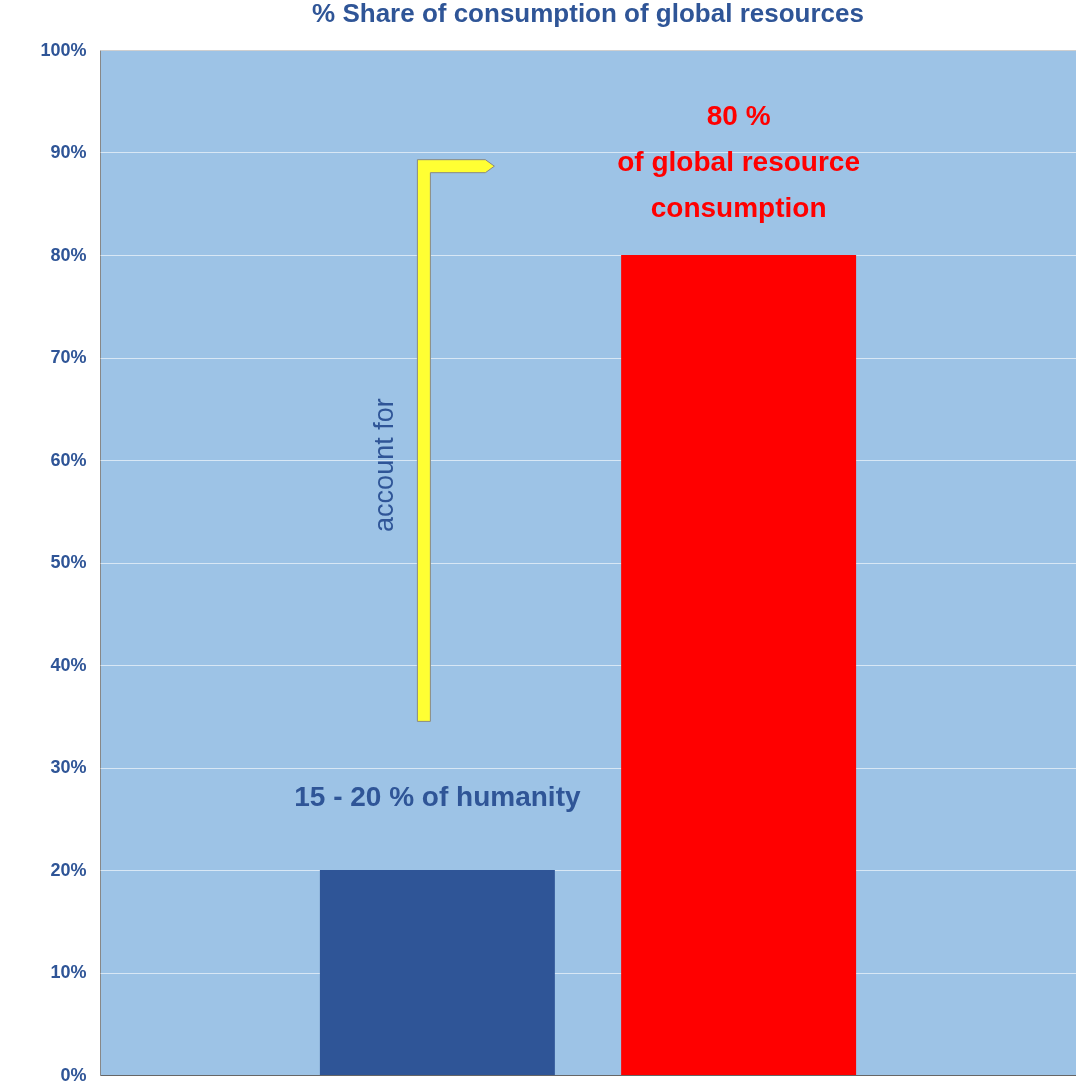 This screenshot has width=1076, height=1087. I want to click on y-tick-label: 20%, so click(68, 869).